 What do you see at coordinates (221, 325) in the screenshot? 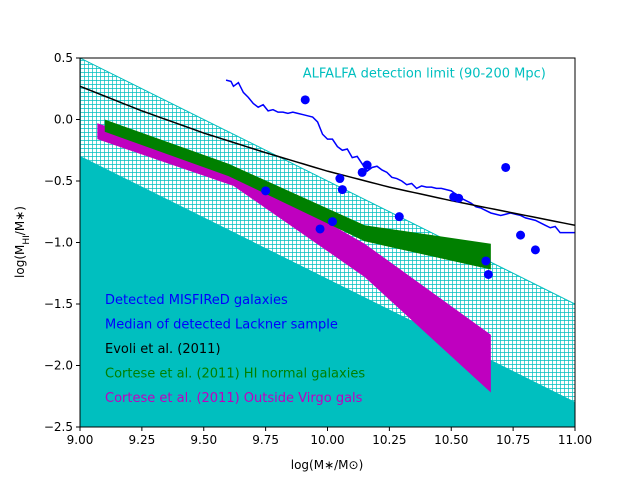
I see `legend-entry: Median of detected Lackner sample` at bounding box center [221, 325].